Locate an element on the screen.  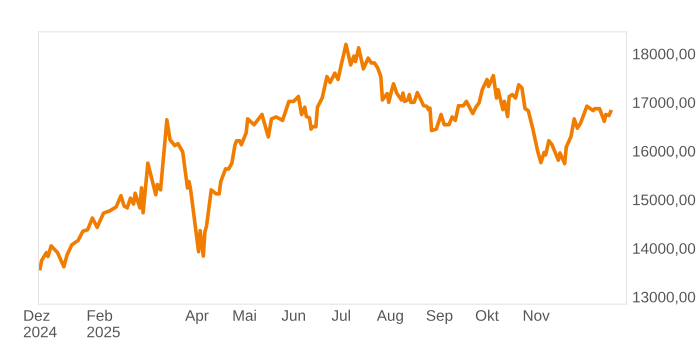
x-tick-label: Feb 2025 is located at coordinates (103, 324).